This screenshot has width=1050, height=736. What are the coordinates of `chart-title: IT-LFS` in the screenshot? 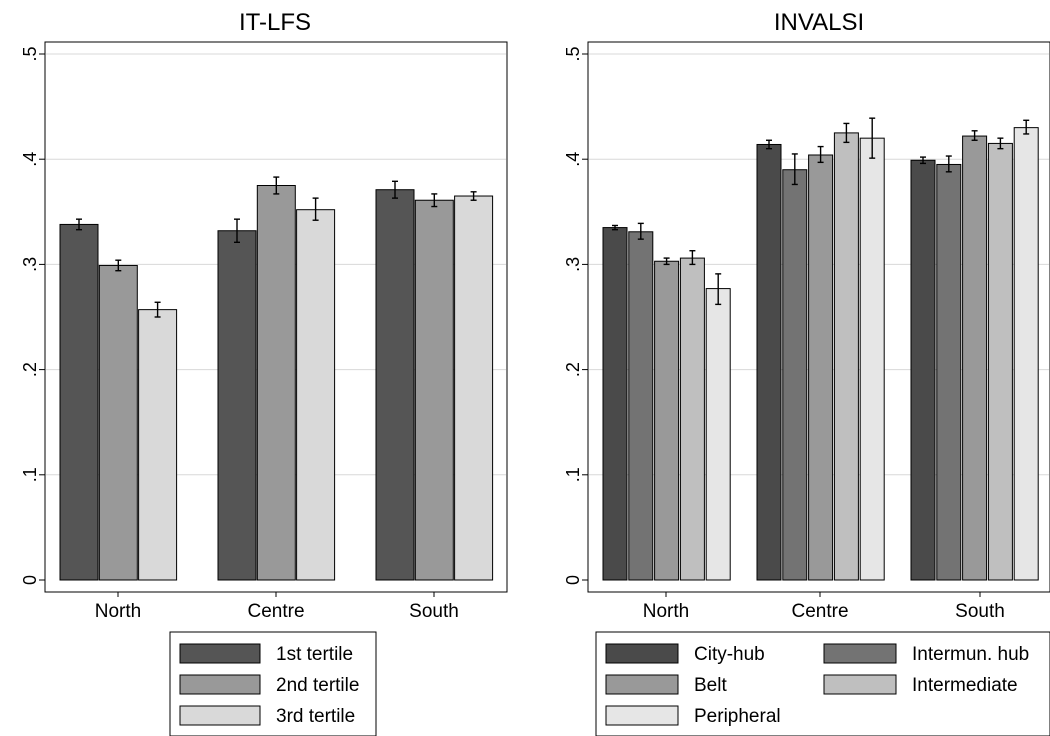 It's located at (275, 22).